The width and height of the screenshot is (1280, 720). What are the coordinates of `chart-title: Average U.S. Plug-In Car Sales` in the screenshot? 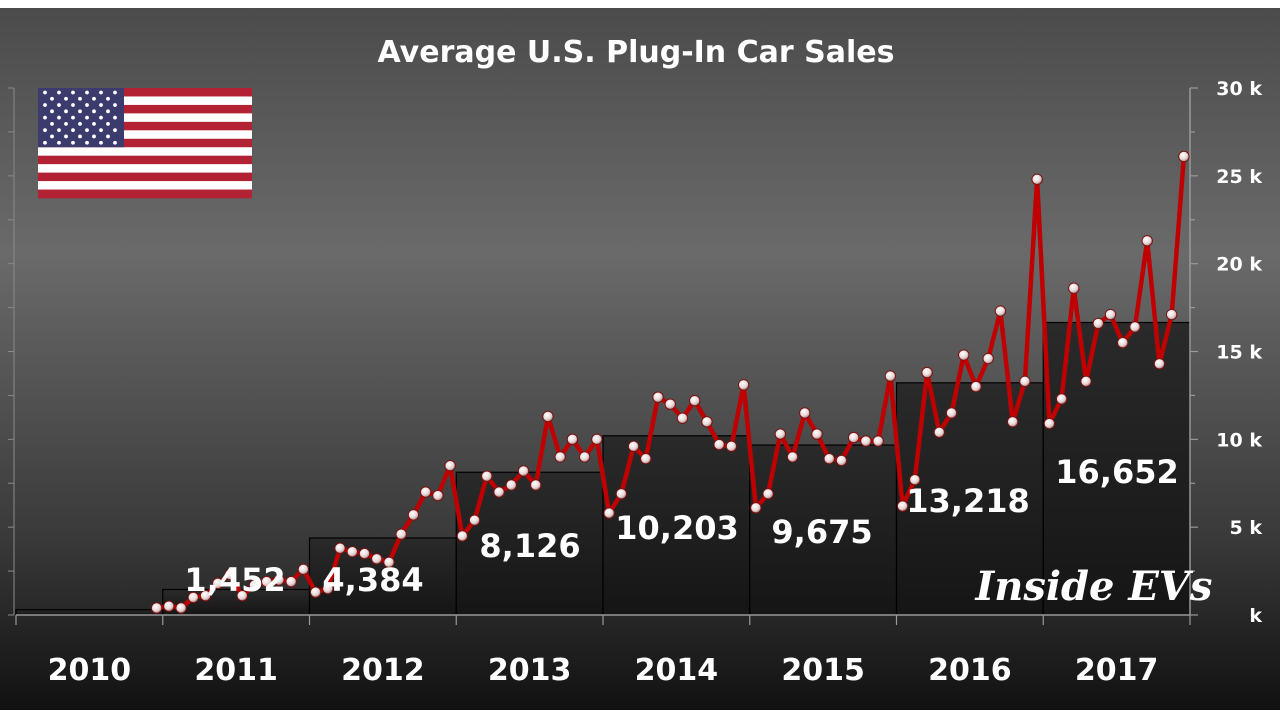 It's located at (636, 52).